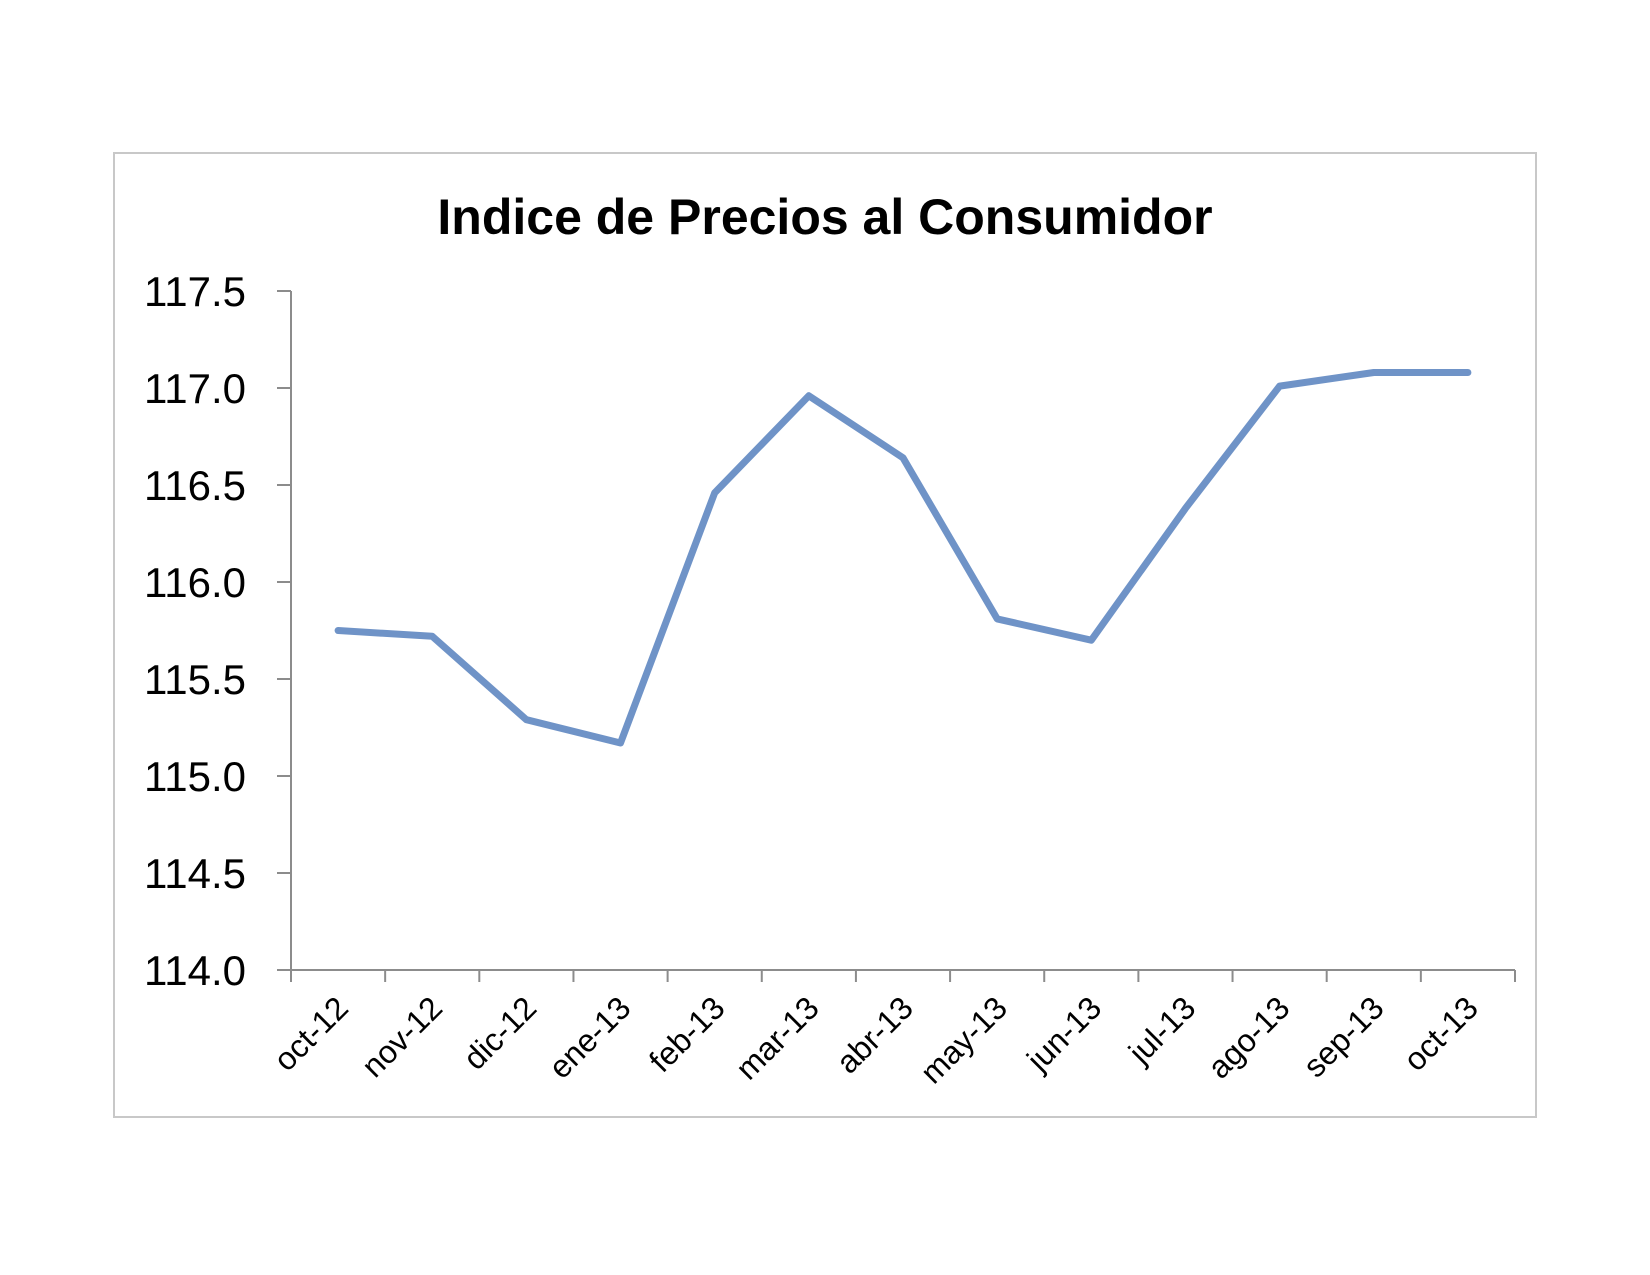  What do you see at coordinates (195, 388) in the screenshot?
I see `y-tick-label: 117.0` at bounding box center [195, 388].